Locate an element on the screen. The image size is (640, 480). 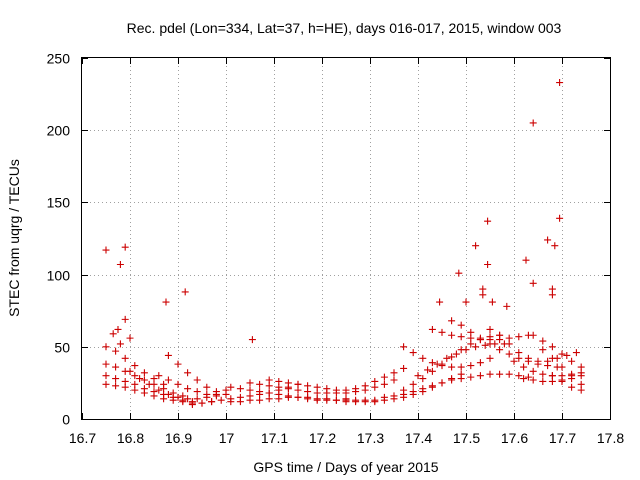
y-tick-label: 100 is located at coordinates (59, 276).